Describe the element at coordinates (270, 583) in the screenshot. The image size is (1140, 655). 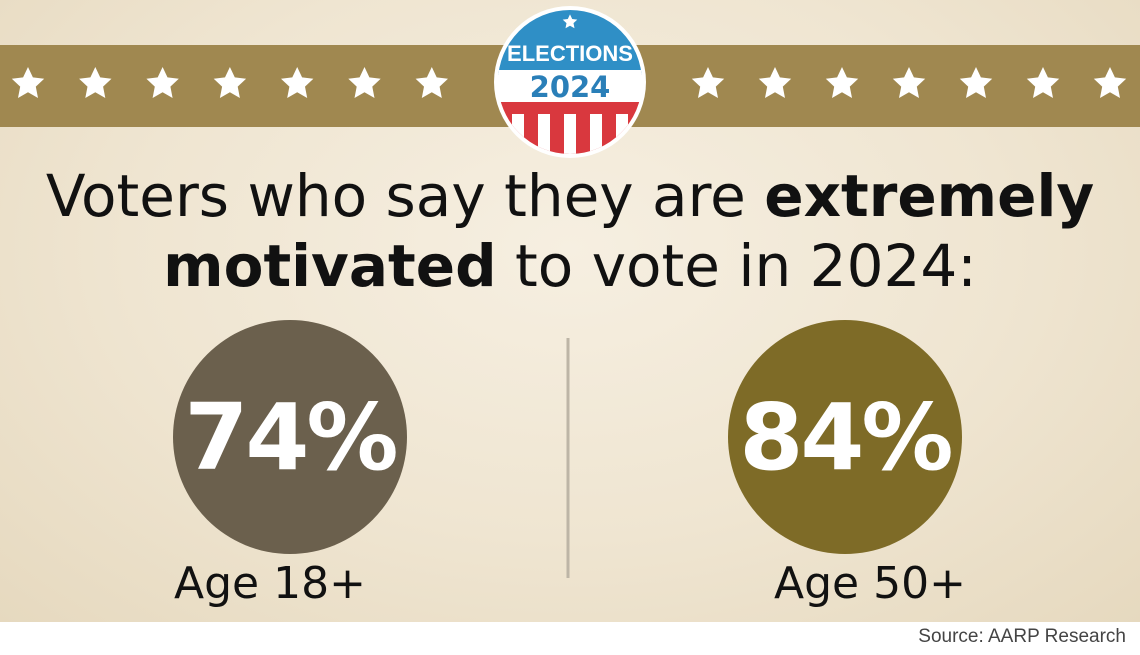
I see `stat-label: Age 18+` at that location.